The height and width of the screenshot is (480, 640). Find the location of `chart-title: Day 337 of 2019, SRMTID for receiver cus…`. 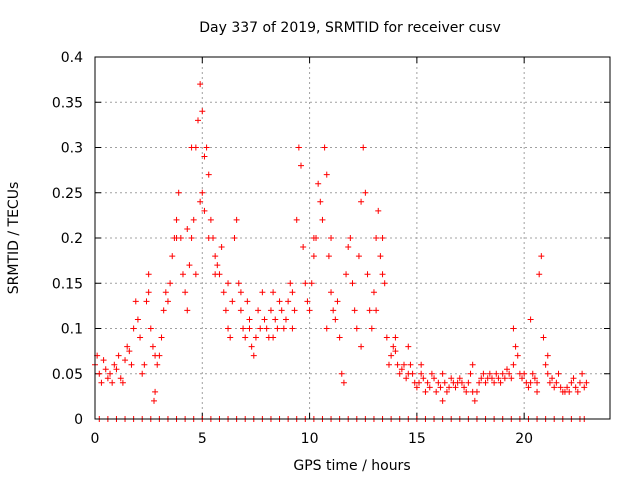

chart-title: Day 337 of 2019, SRMTID for receiver cus… is located at coordinates (350, 28).